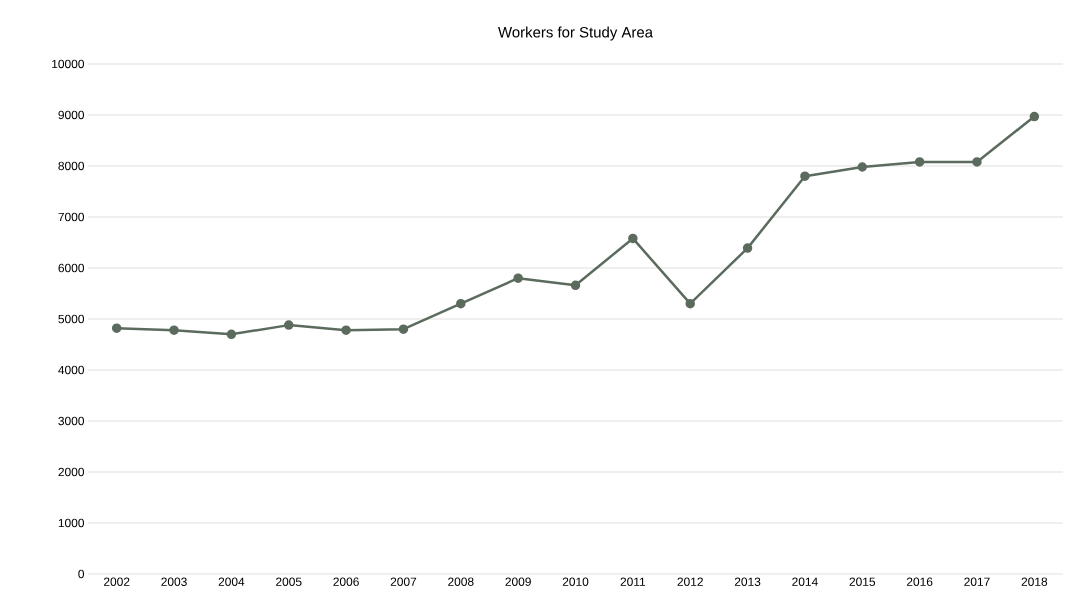 This screenshot has width=1090, height=608. I want to click on x-tick-label: 2011, so click(633, 581).